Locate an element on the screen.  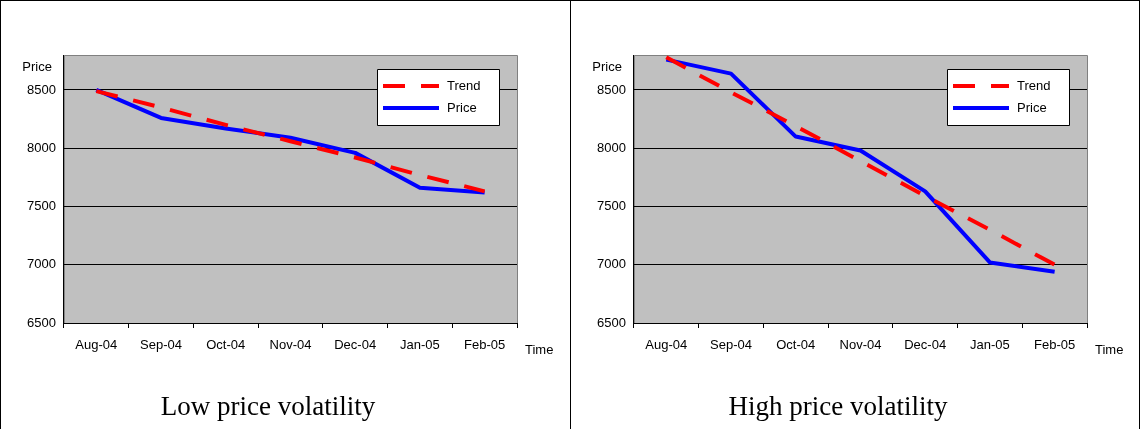
text: Low price volatility is located at coordinates (268, 405).